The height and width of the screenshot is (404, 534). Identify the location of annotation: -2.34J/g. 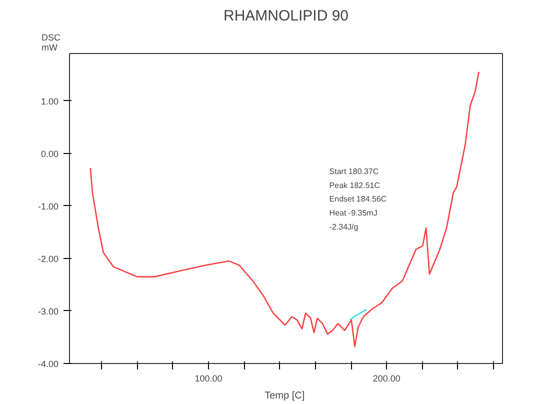
(343, 227).